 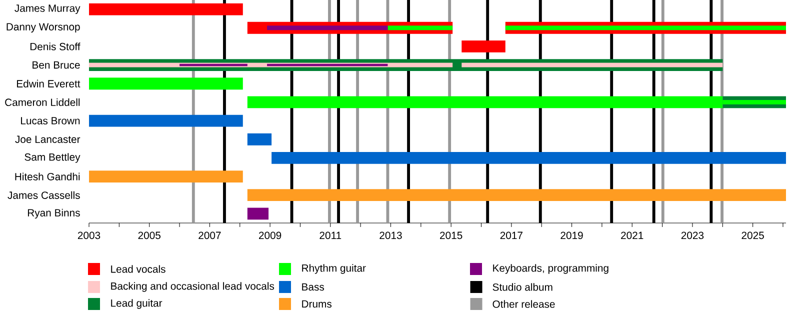 I want to click on y-tick-label: Edwin Everett, so click(x=48, y=84).